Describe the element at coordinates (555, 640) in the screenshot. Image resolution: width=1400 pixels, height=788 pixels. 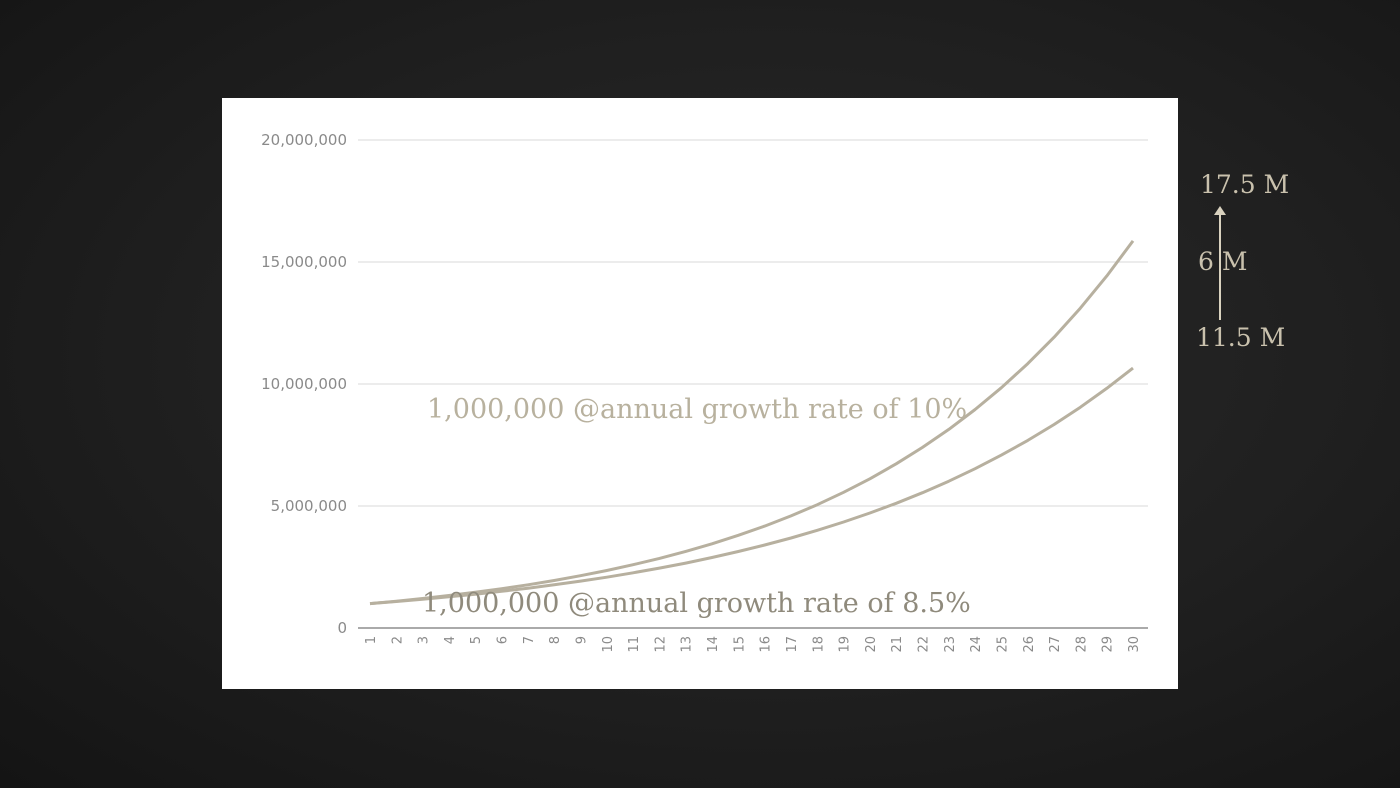
I see `x-tick-label: 8` at that location.